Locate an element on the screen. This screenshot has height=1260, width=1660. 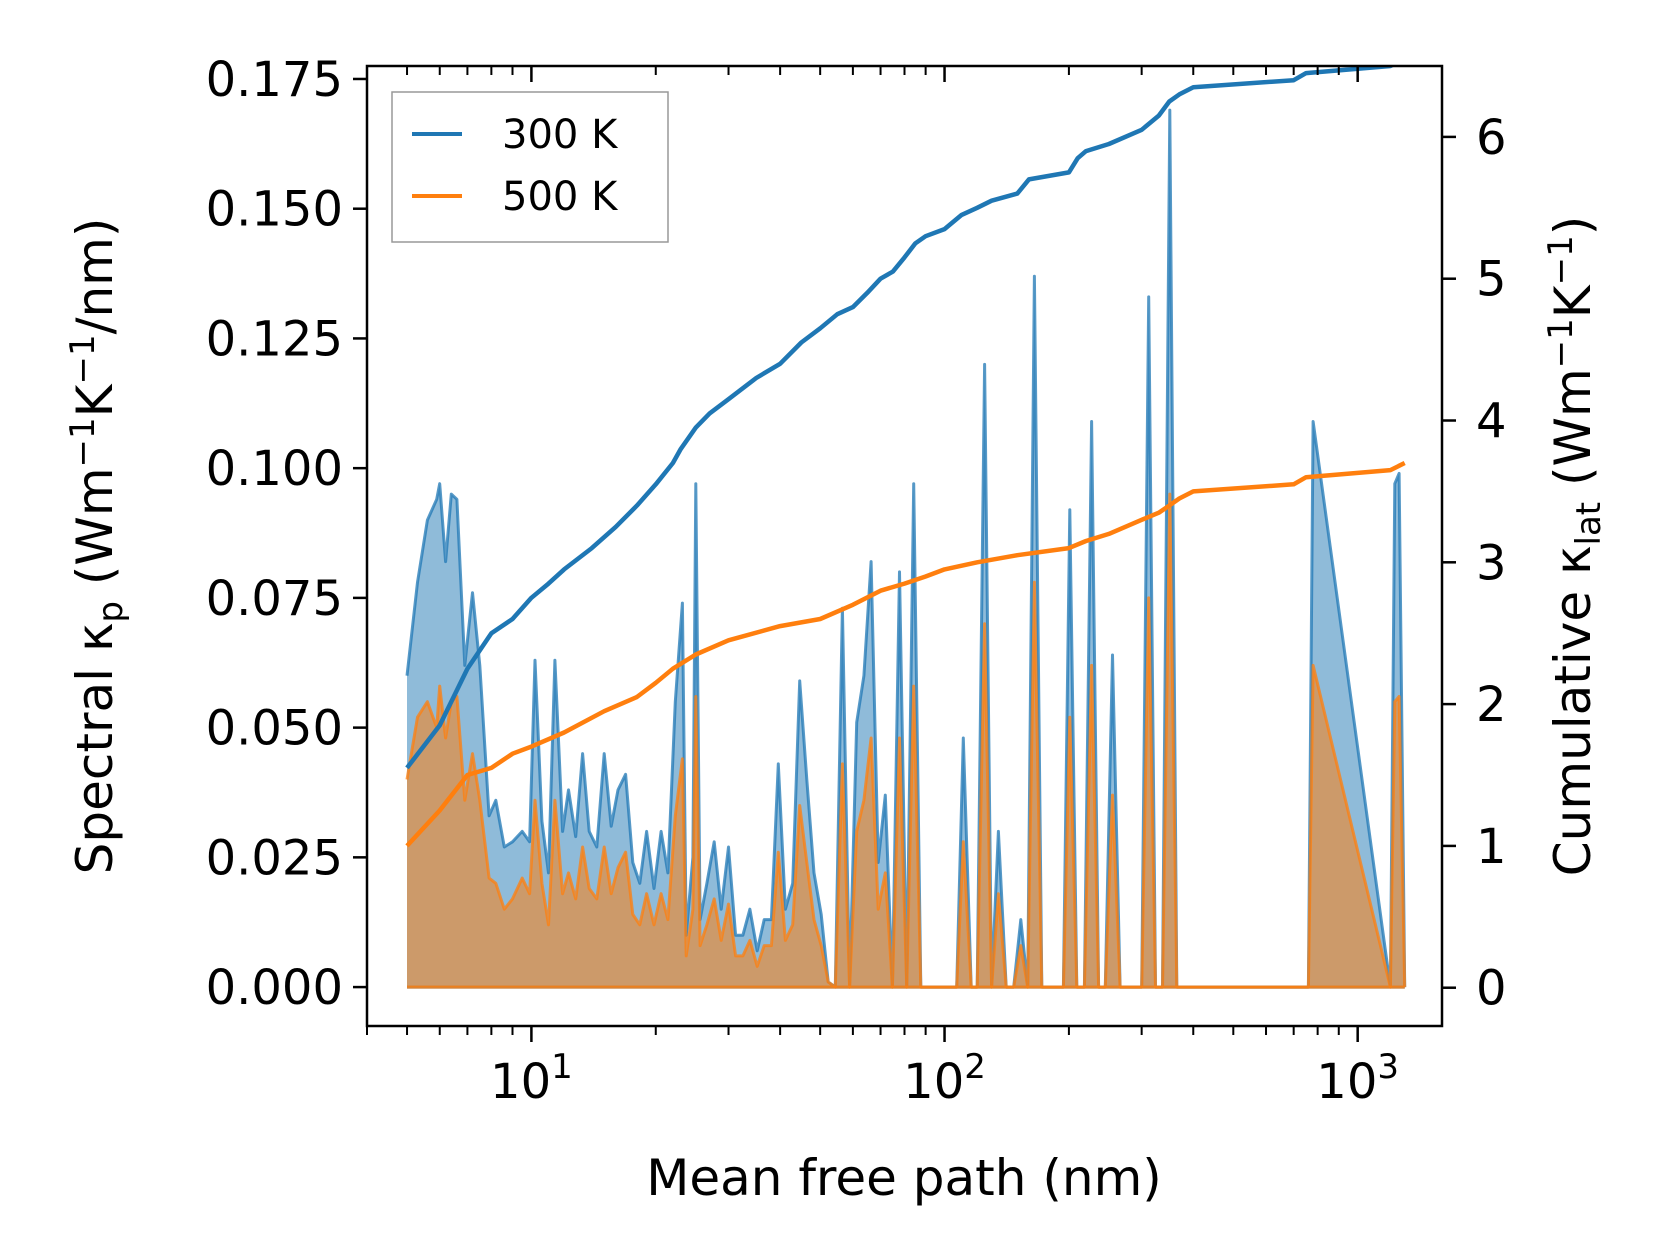
y-left-tick-label: 0.125 is located at coordinates (274, 339).